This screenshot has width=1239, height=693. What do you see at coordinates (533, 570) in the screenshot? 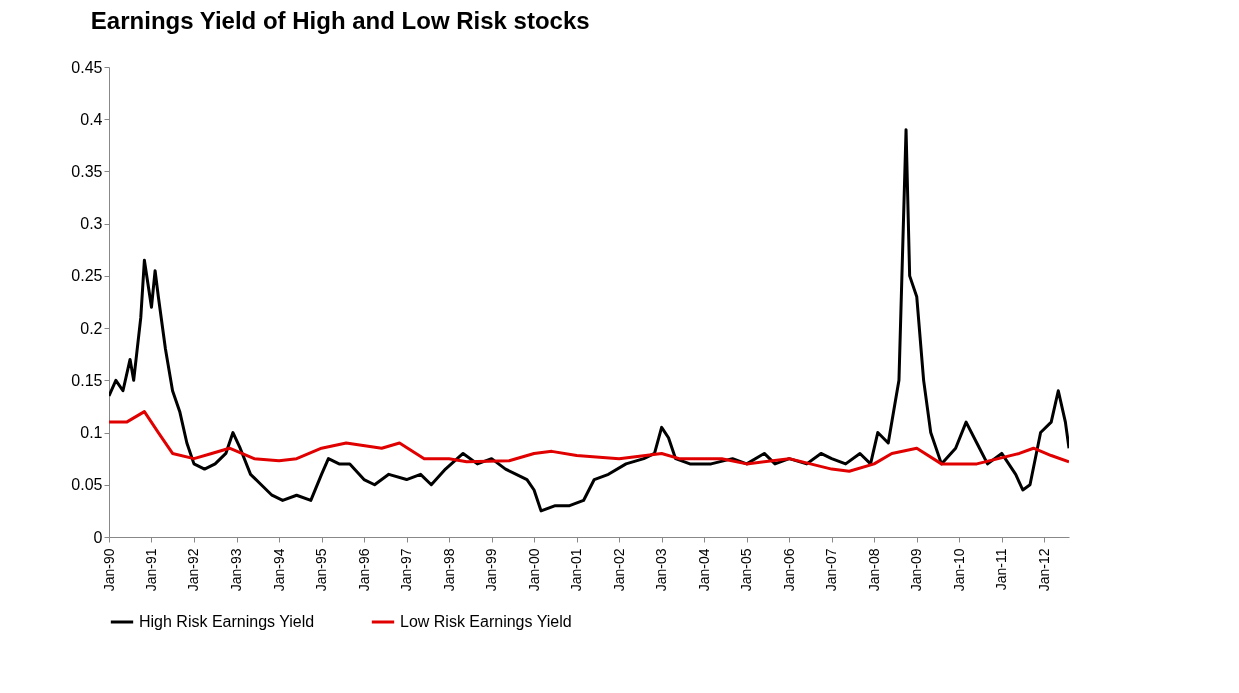
I see `x-tick-label: Jan-00` at bounding box center [533, 570].